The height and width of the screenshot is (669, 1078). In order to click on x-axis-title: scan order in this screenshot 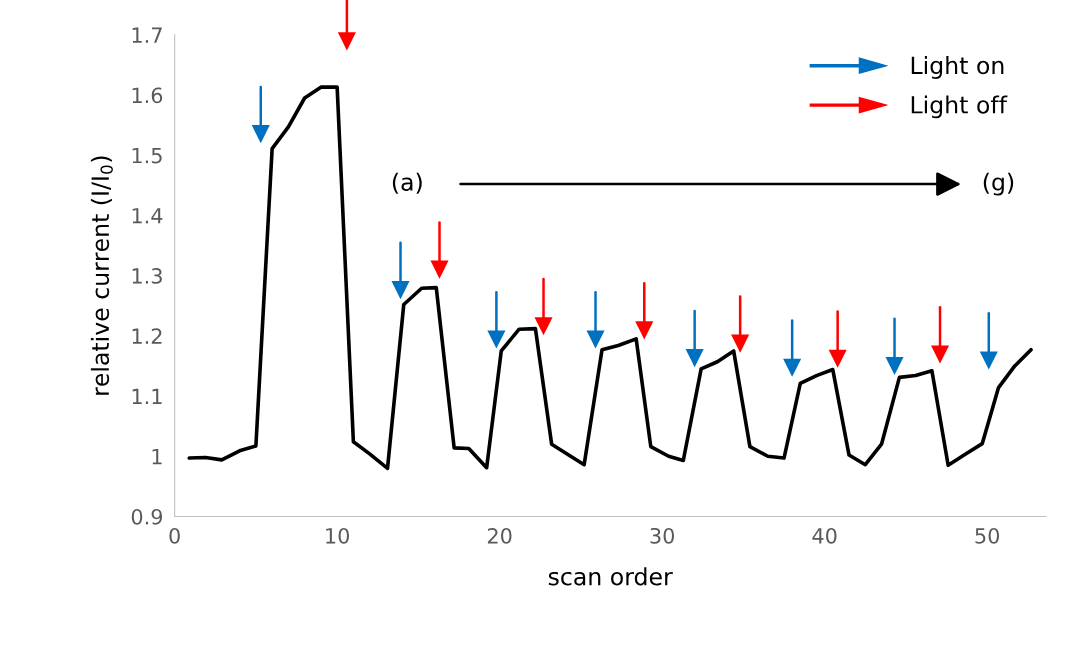, I will do `click(610, 576)`.